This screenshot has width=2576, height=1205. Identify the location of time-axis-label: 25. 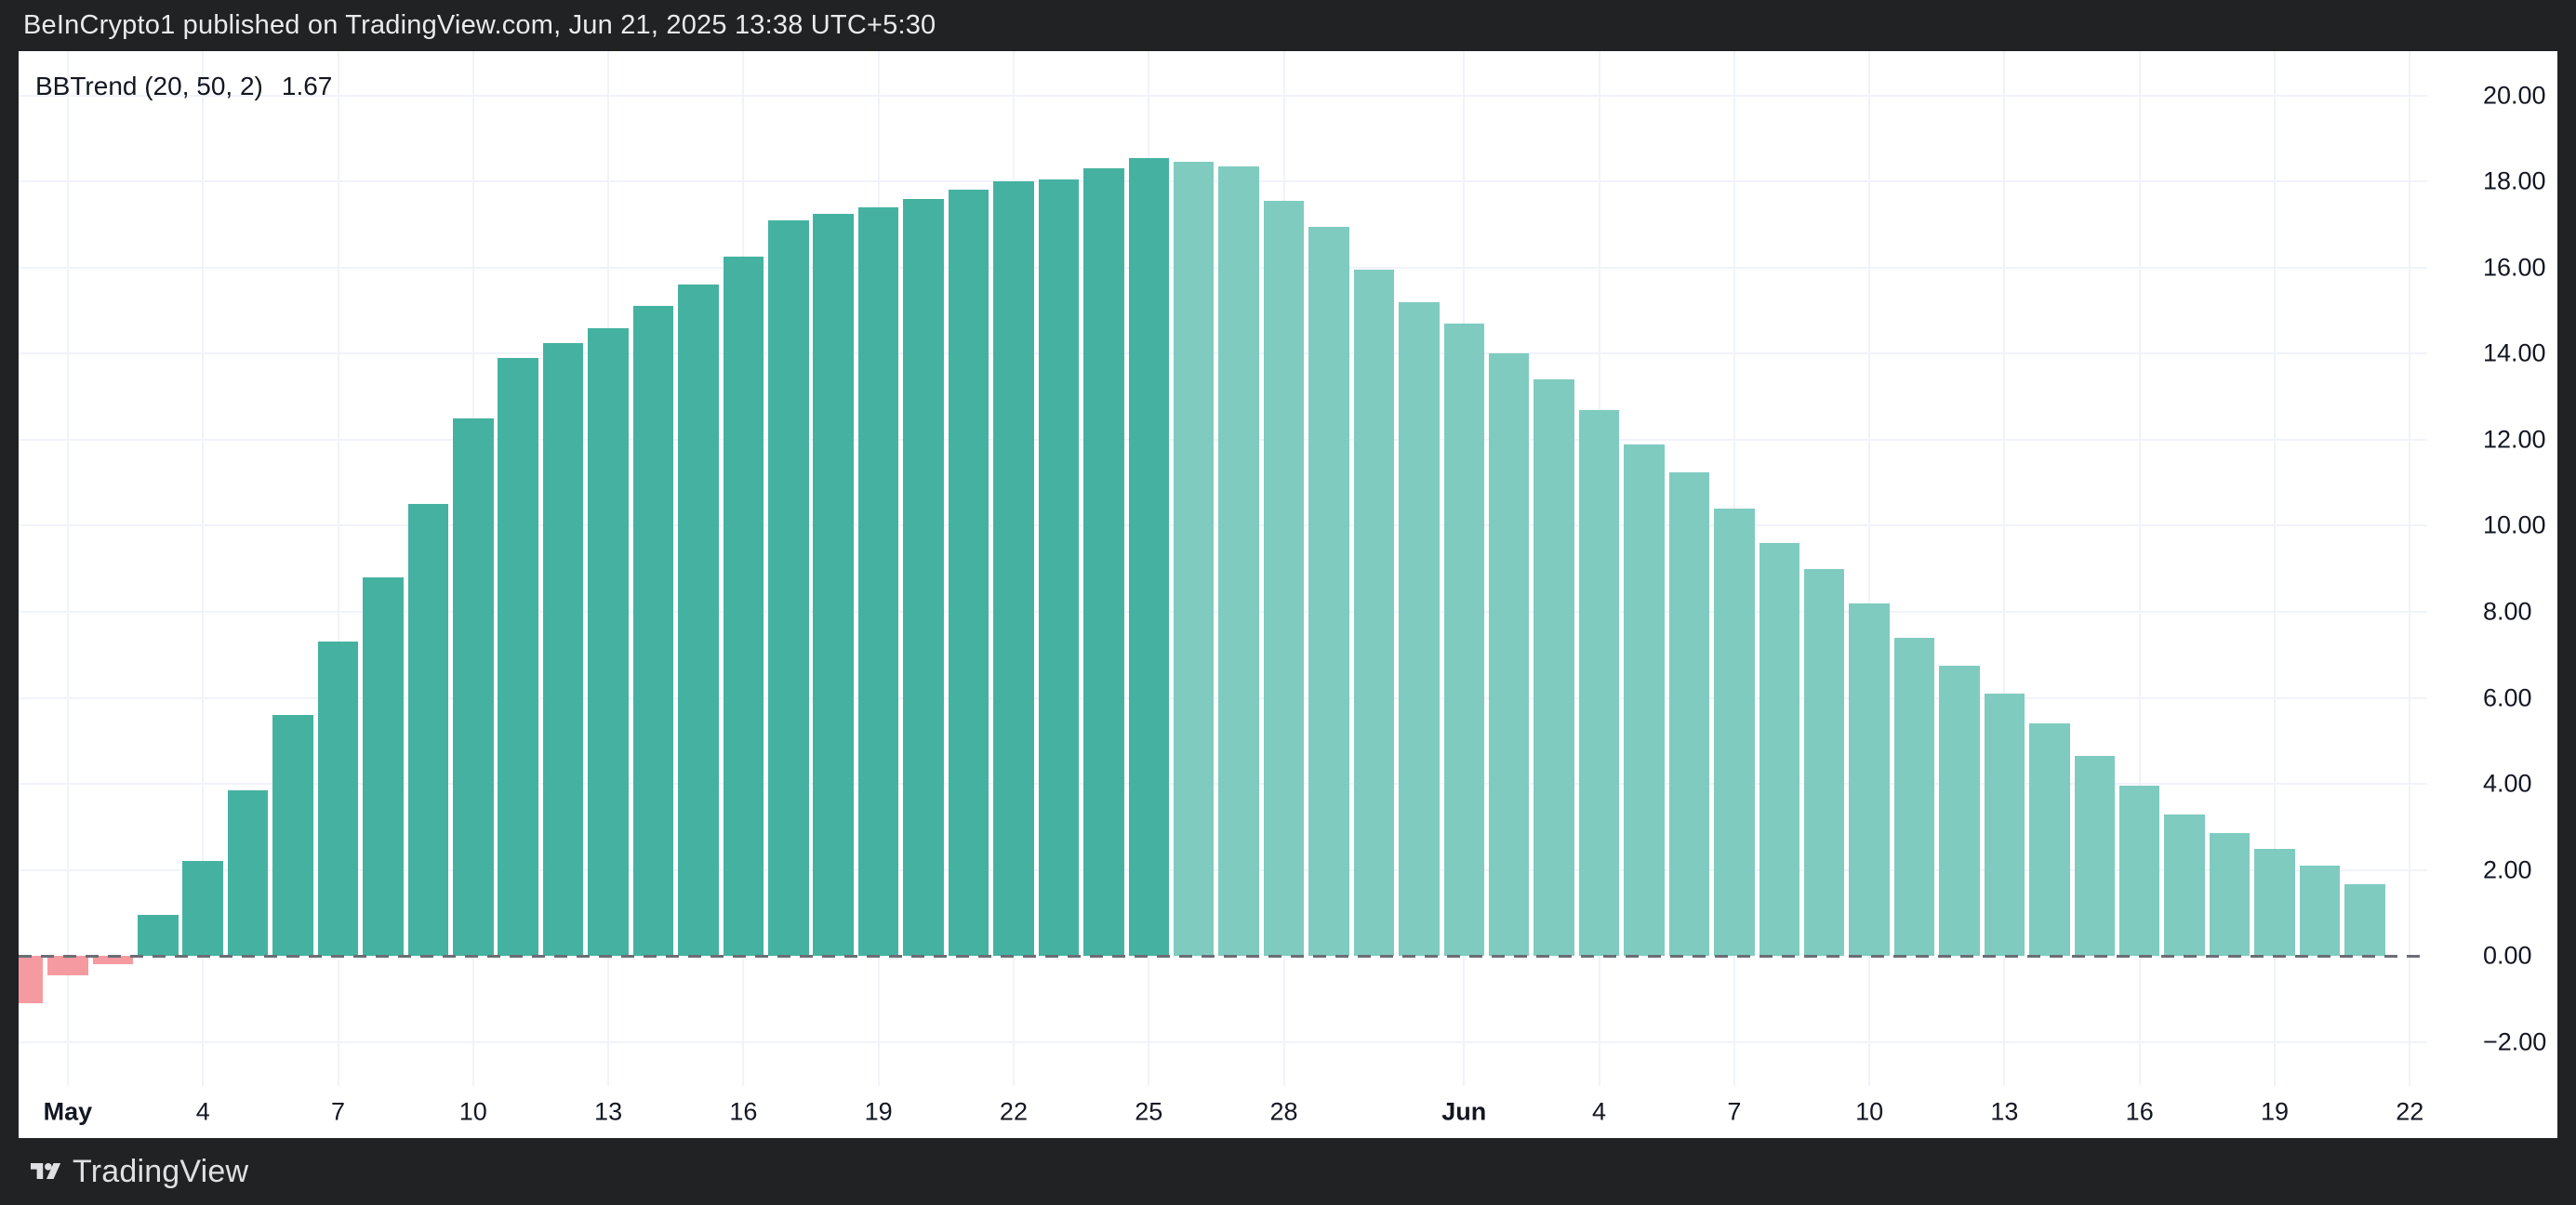
(1149, 1111).